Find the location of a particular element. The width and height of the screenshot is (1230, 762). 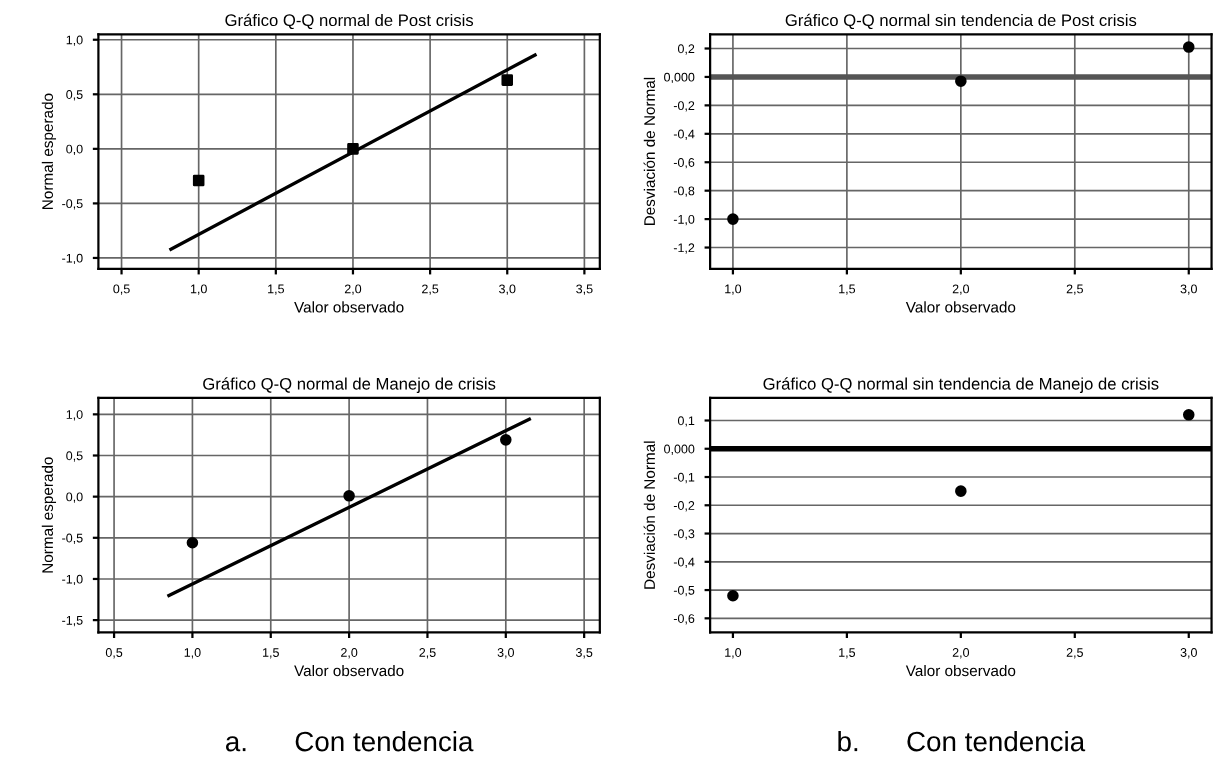

chart-title: Gráfico Q-Q normal sin tendencia de Post crisis is located at coordinates (961, 21).